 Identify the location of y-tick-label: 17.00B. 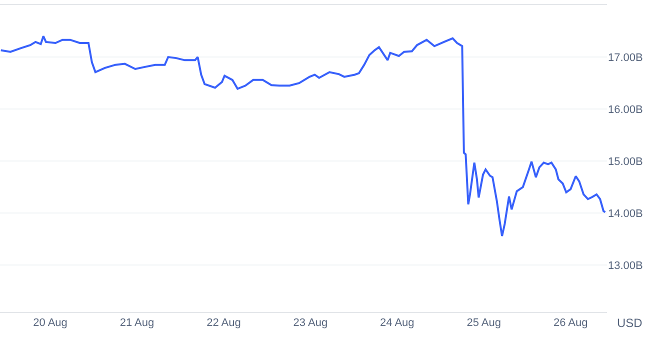
(625, 58).